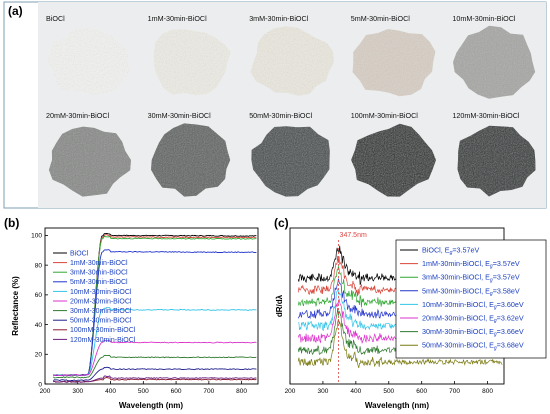 The width and height of the screenshot is (550, 414). Describe the element at coordinates (11, 223) in the screenshot. I see `panel-b-label: (b)` at that location.